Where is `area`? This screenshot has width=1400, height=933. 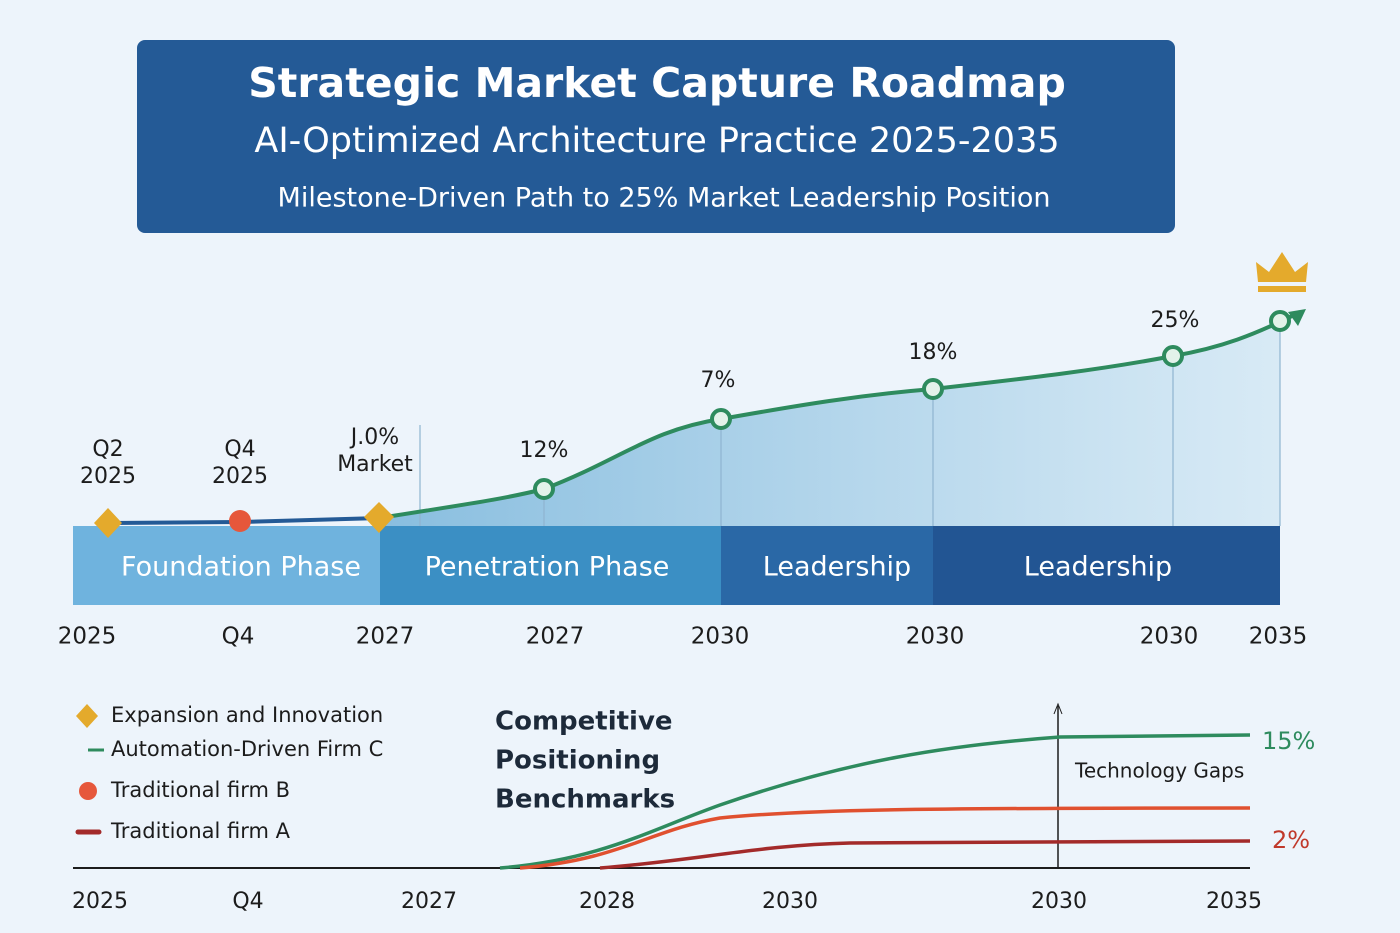
area is located at coordinates (830, 423).